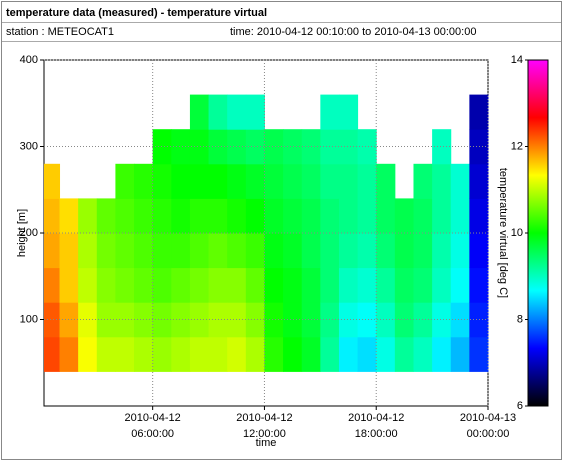  What do you see at coordinates (152, 426) in the screenshot?
I see `x-tick-label: 2010-04-12 06:00:00` at bounding box center [152, 426].